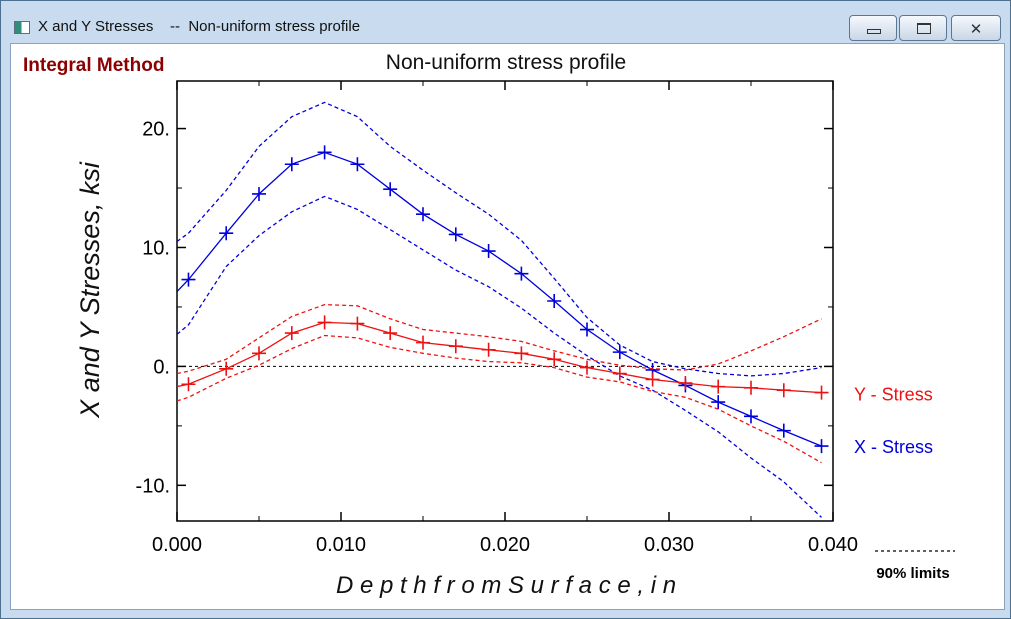 Image resolution: width=1011 pixels, height=619 pixels. What do you see at coordinates (341, 545) in the screenshot?
I see `x-tick-label: 0.010` at bounding box center [341, 545].